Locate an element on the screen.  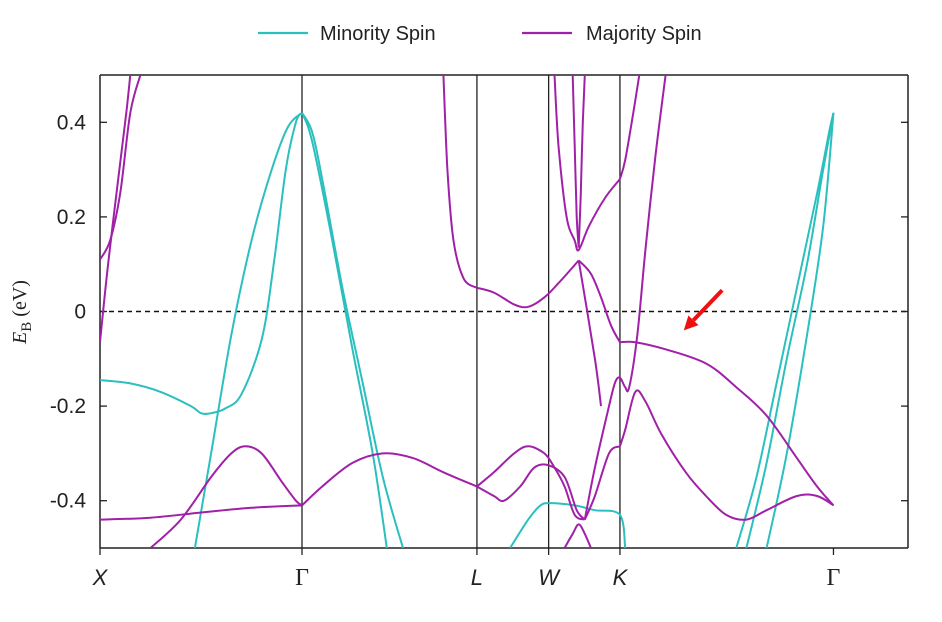
y-label-main: E is located at coordinates (20, 338).